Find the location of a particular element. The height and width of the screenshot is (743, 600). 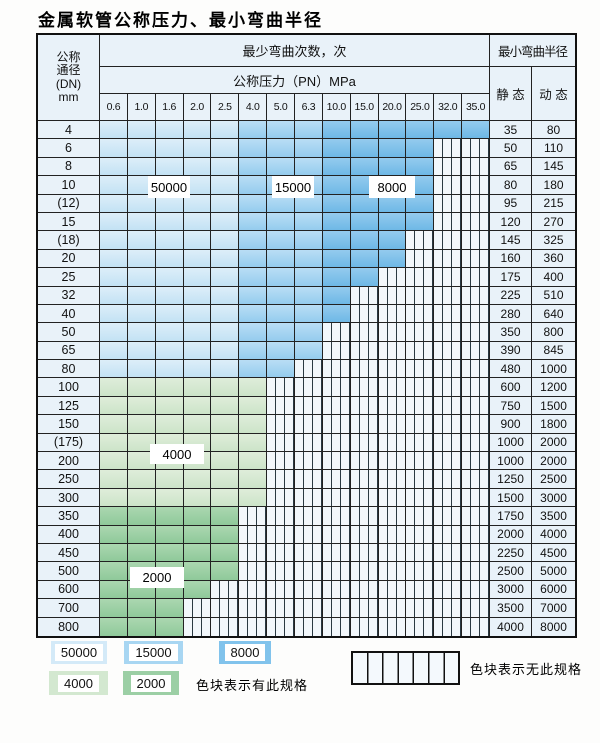

page-title: 金属软管公称压力、最小弯曲半径 is located at coordinates (180, 21).